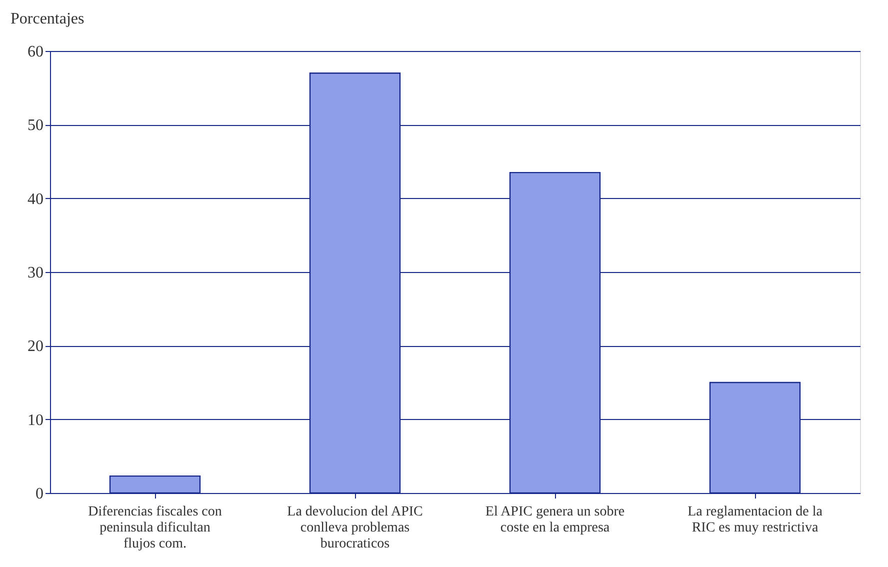 This screenshot has width=888, height=567. I want to click on y-tick-label: 40, so click(36, 199).